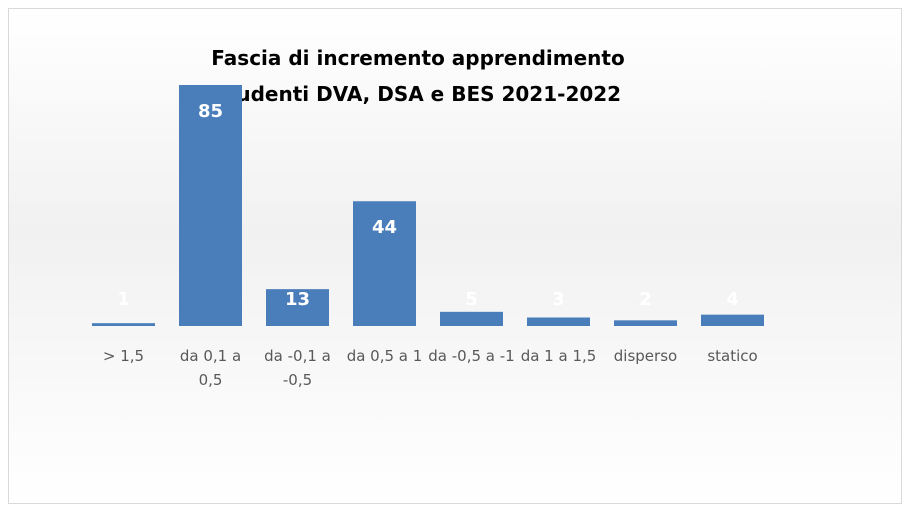 The height and width of the screenshot is (512, 910). Describe the element at coordinates (297, 368) in the screenshot. I see `x-tick-label: da -0,1 a -0,5` at that location.